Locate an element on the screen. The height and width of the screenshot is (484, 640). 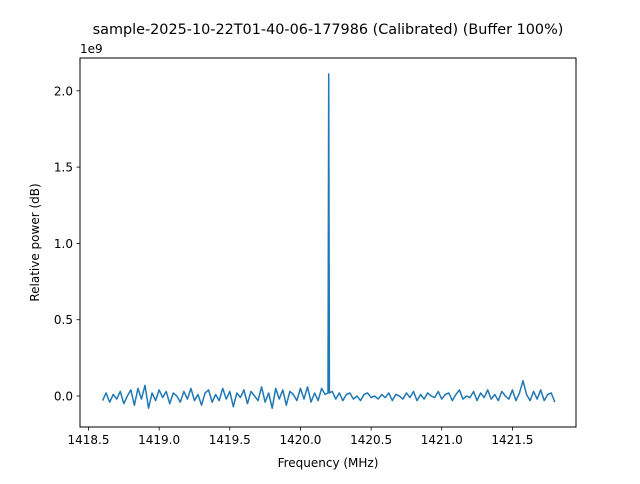
x-tick-label: 1421.0 is located at coordinates (442, 440).